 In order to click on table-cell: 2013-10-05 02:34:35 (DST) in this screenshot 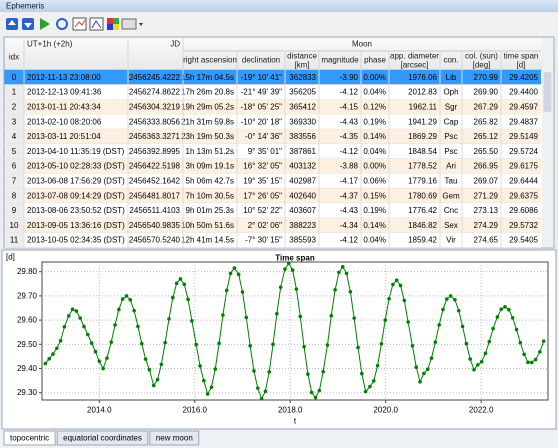, I will do `click(76, 240)`.